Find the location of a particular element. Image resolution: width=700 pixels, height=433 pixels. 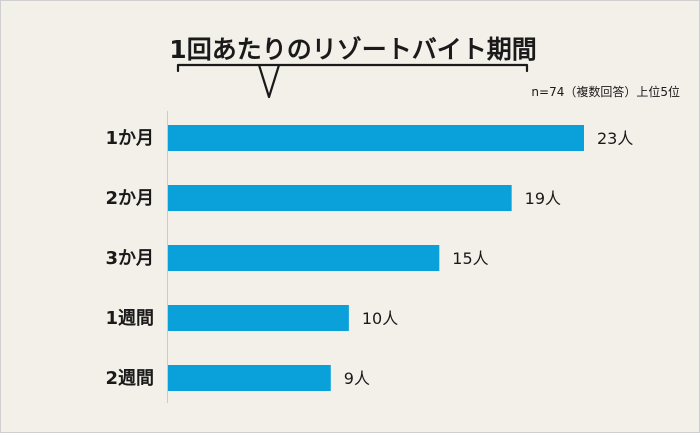

value-label-4: 10人 is located at coordinates (380, 318).